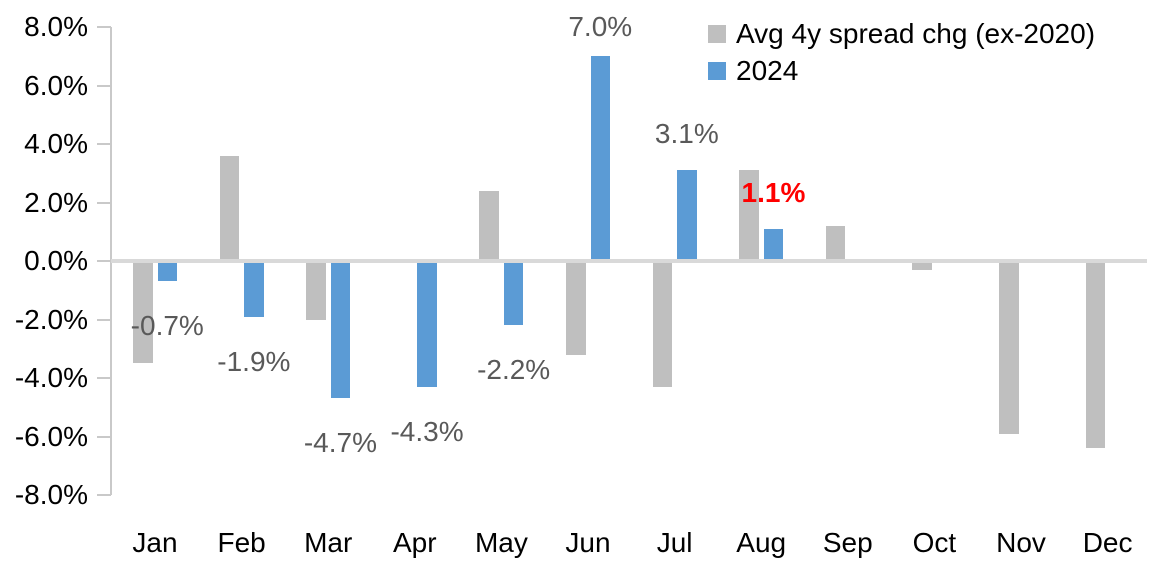 Image resolution: width=1152 pixels, height=570 pixels. What do you see at coordinates (254, 361) in the screenshot?
I see `data-label-feb: -1.9%` at bounding box center [254, 361].